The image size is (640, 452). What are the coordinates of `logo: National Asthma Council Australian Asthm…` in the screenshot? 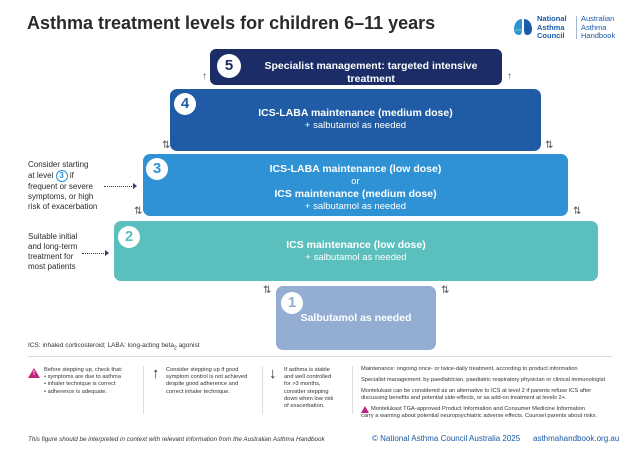 It's located at (571, 28).